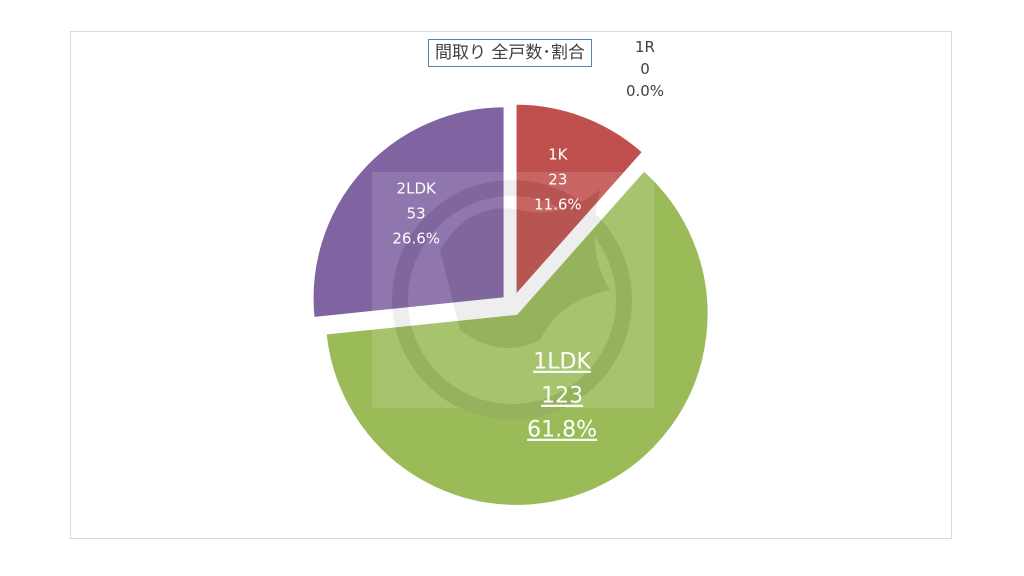  Describe the element at coordinates (645, 91) in the screenshot. I see `data-label-1r-percent: 0.0%` at that location.